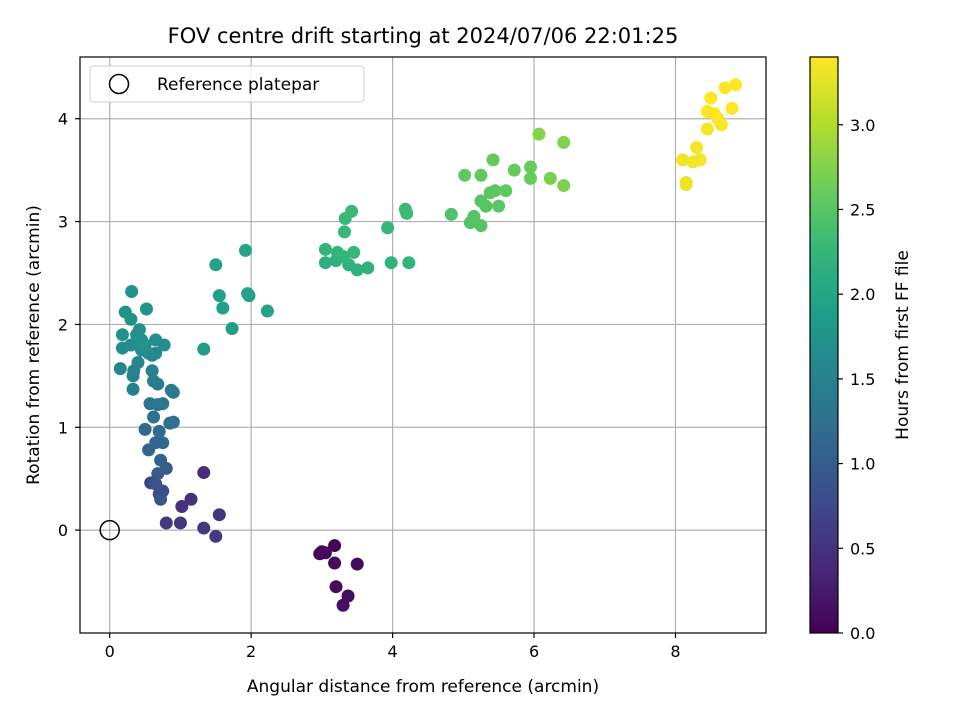 The image size is (960, 720). What do you see at coordinates (110, 651) in the screenshot?
I see `x-tick-label: 0` at bounding box center [110, 651].